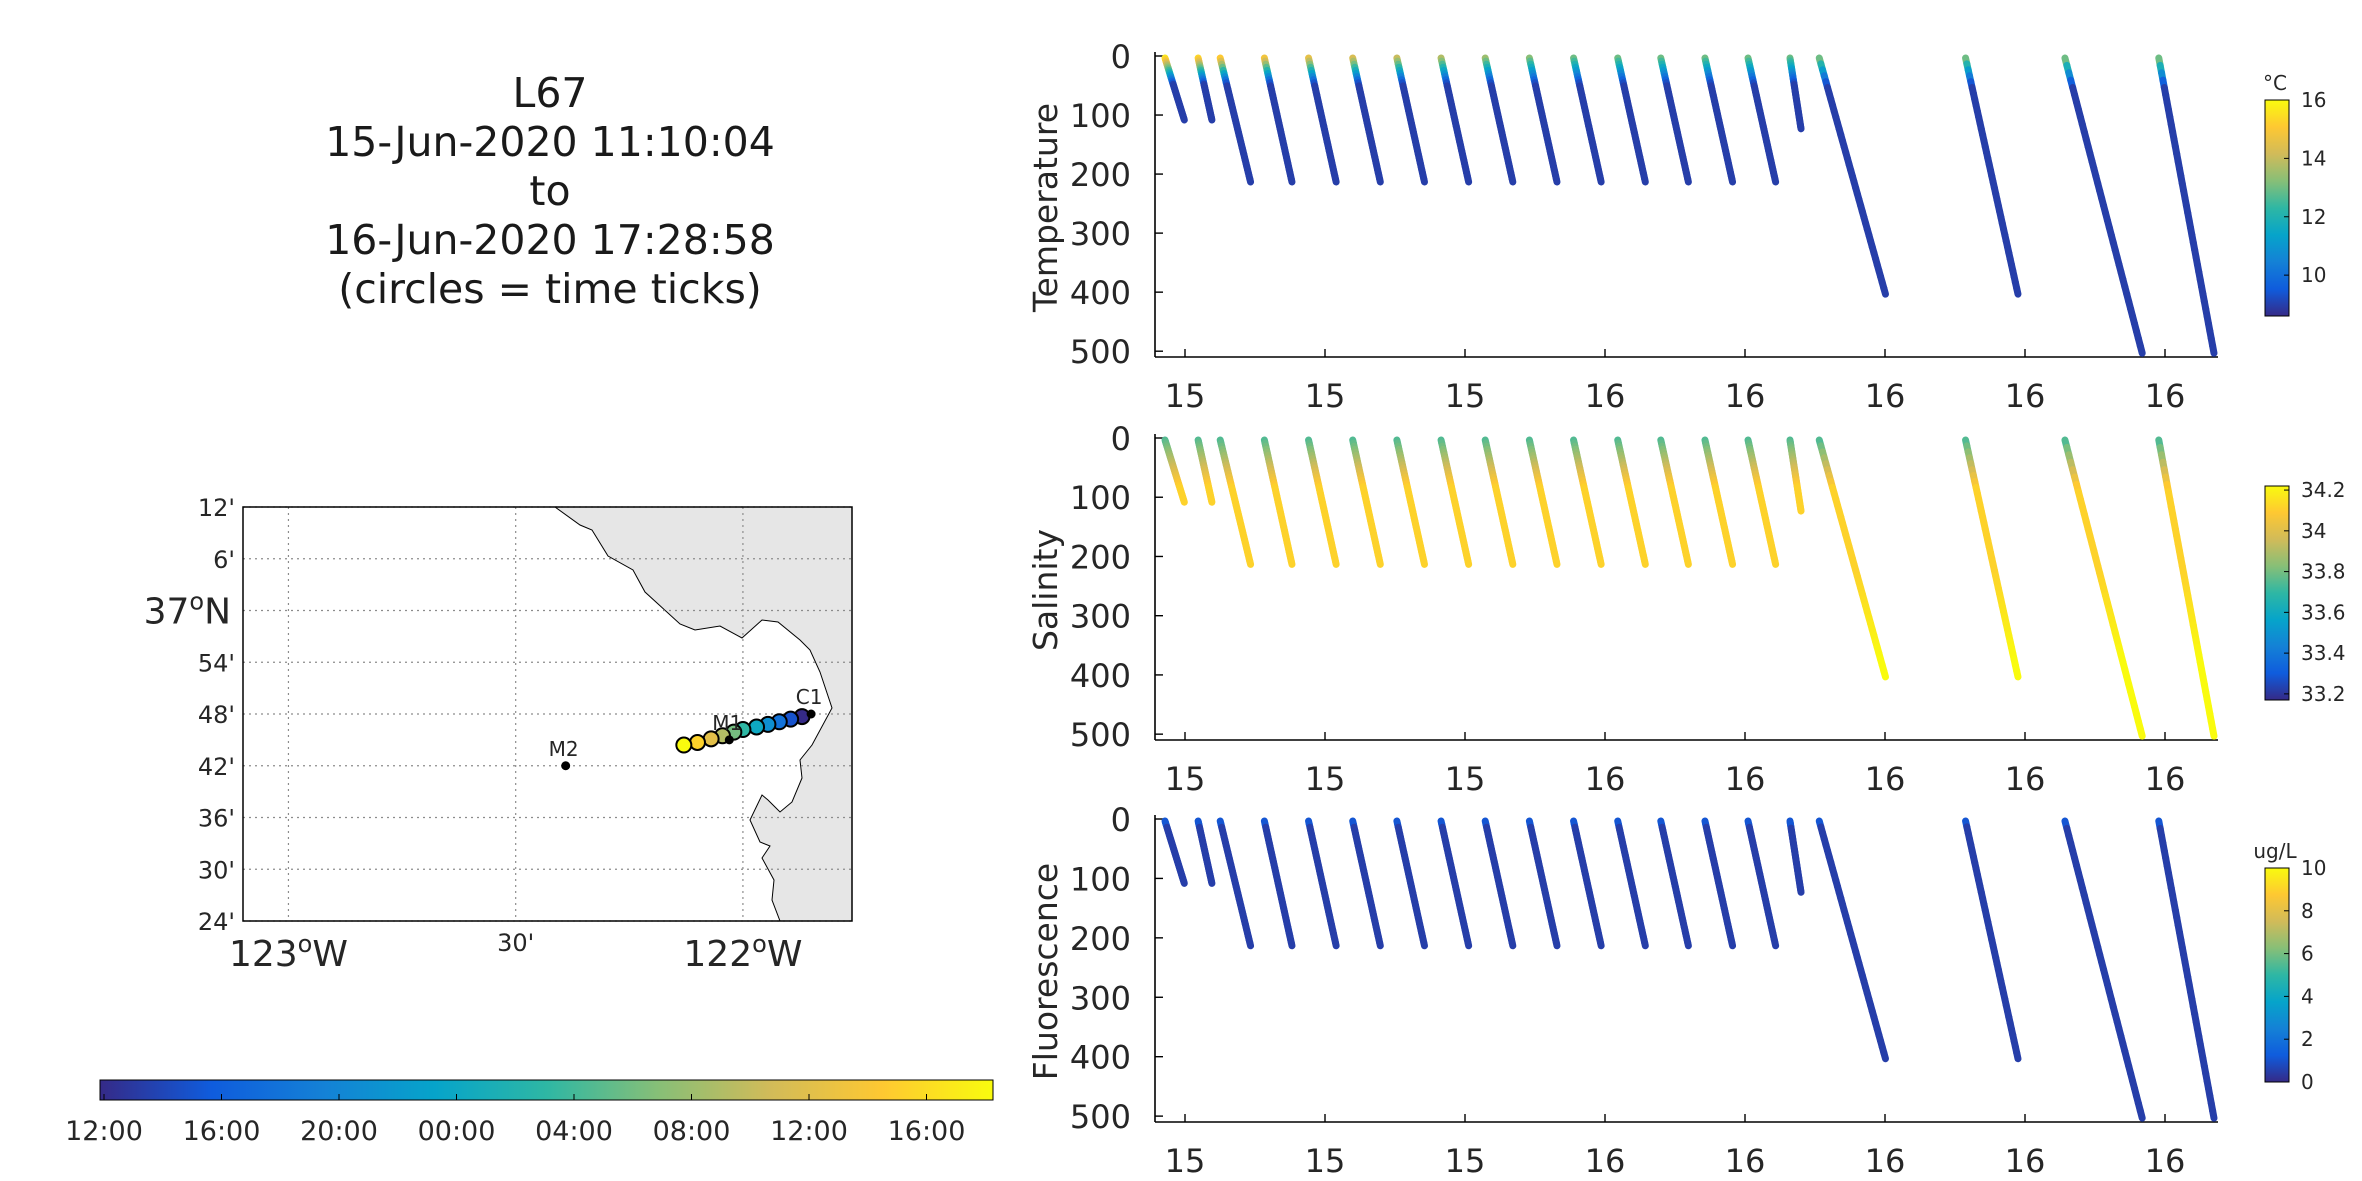 The width and height of the screenshot is (2362, 1181). What do you see at coordinates (216, 508) in the screenshot?
I see `map-lat-tick-label: 12'` at bounding box center [216, 508].